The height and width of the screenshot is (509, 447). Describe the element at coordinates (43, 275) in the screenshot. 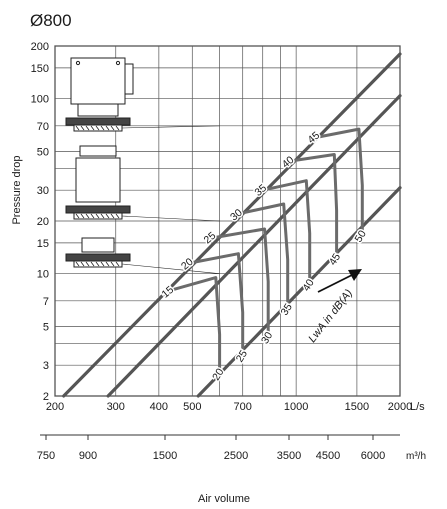

I see `y-tick-label: 10` at that location.